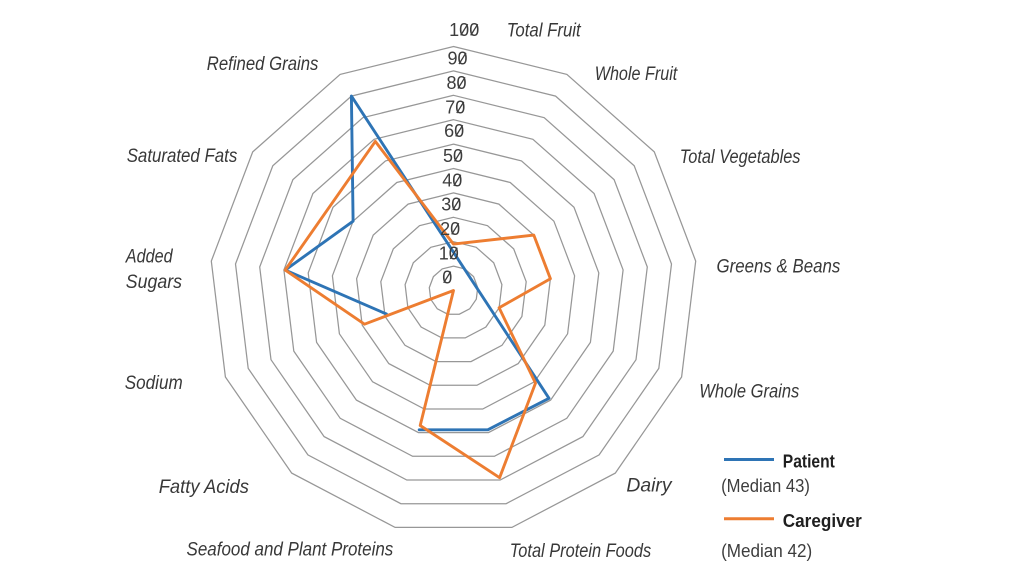 The height and width of the screenshot is (581, 1024). I want to click on svg-text: Fatty Acids, so click(204, 487).